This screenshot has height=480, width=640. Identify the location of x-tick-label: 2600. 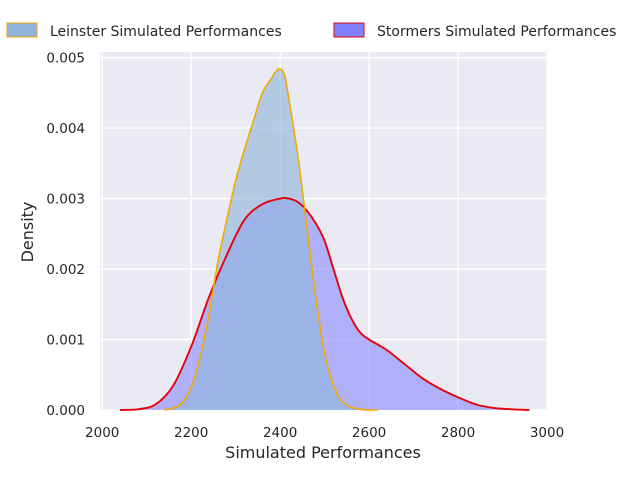
(369, 433).